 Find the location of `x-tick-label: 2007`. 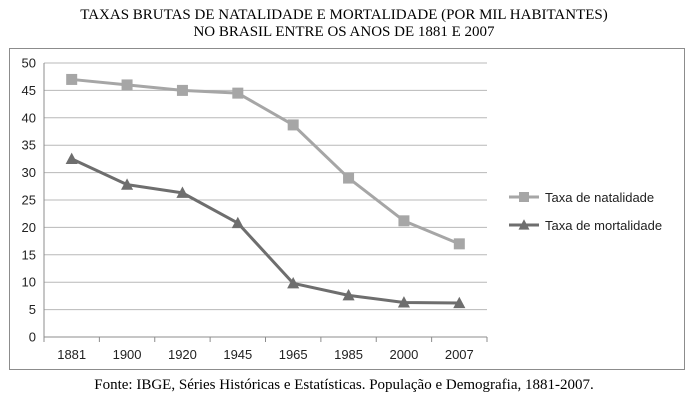

x-tick-label: 2007 is located at coordinates (459, 354).